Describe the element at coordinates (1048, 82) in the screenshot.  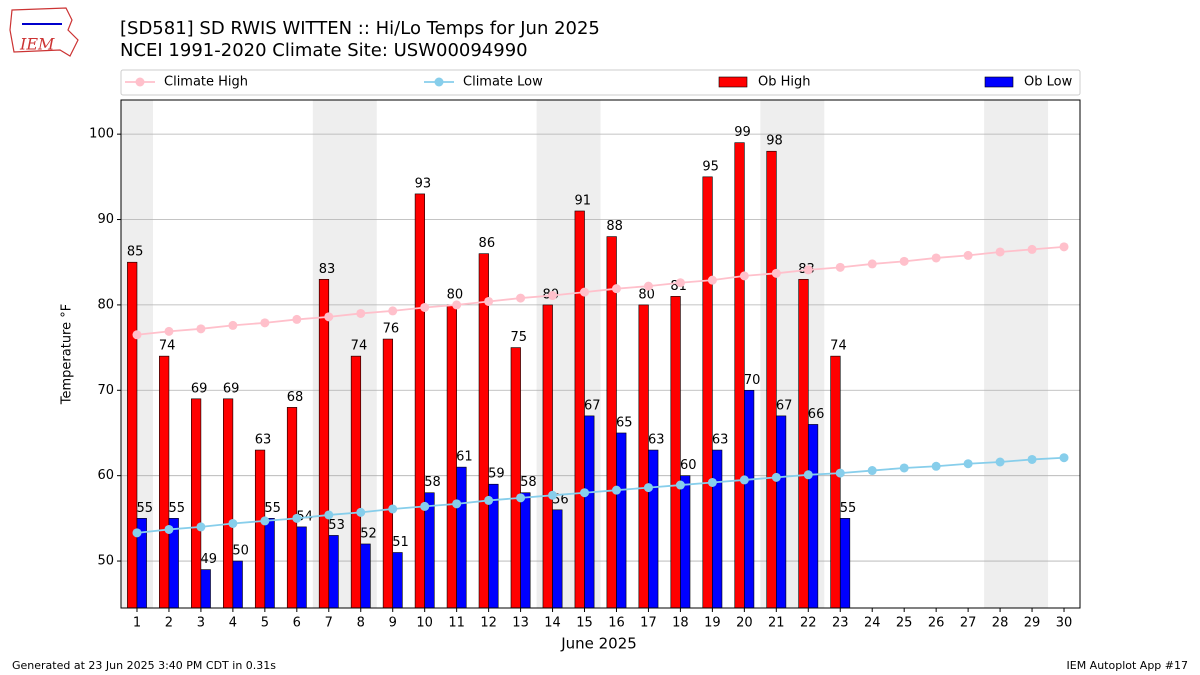
I see `legend-label: Ob Low` at that location.